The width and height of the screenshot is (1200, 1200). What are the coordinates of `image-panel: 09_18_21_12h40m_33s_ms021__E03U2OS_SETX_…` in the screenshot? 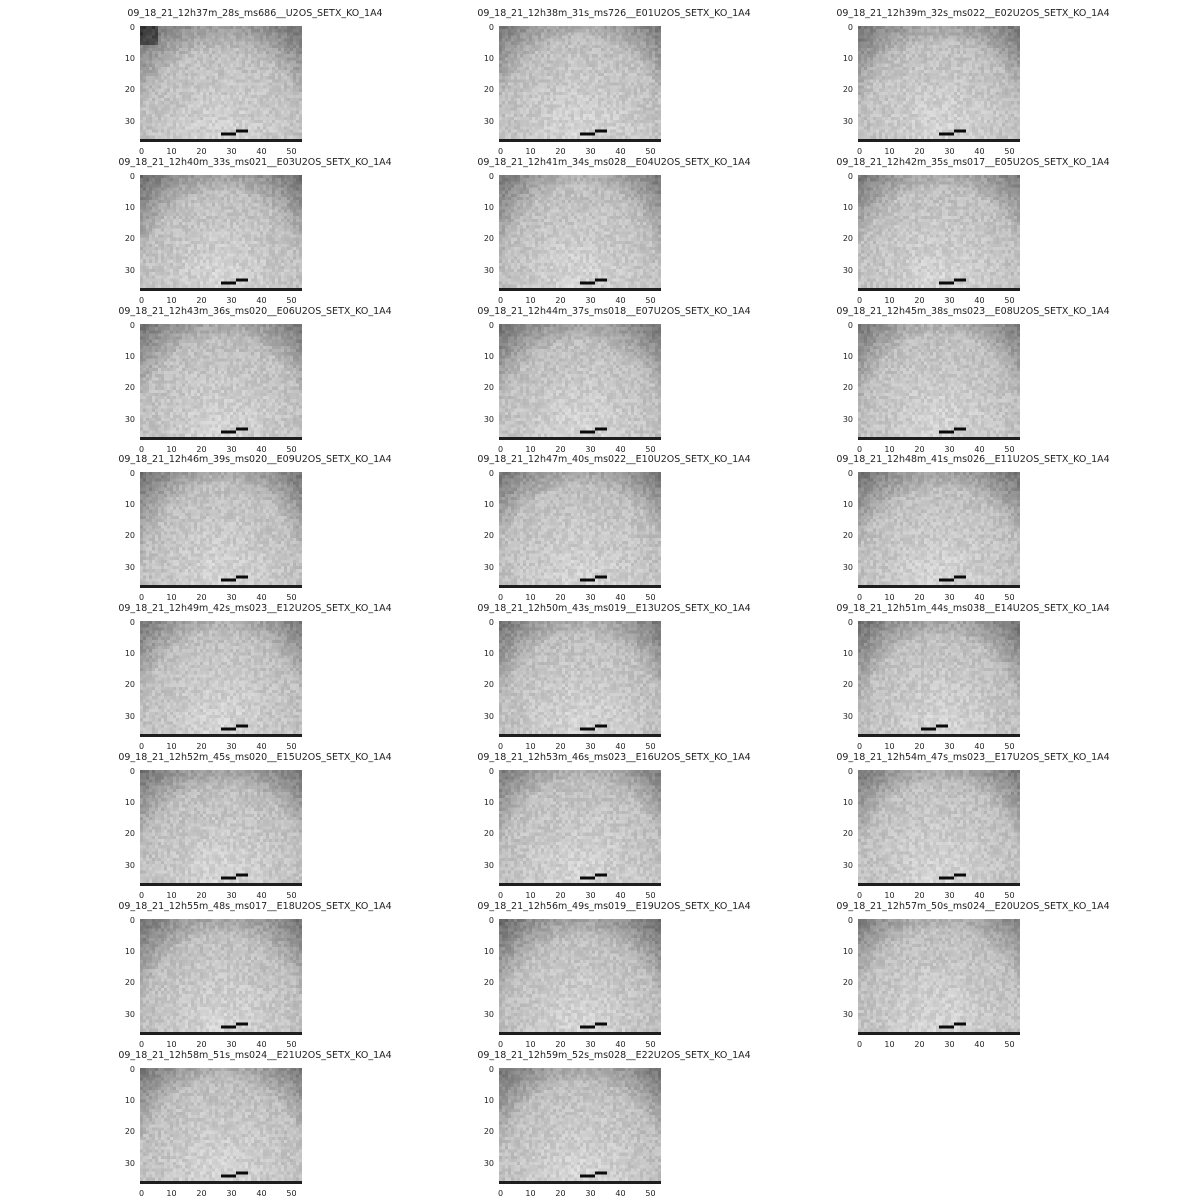 It's located at (255, 231).